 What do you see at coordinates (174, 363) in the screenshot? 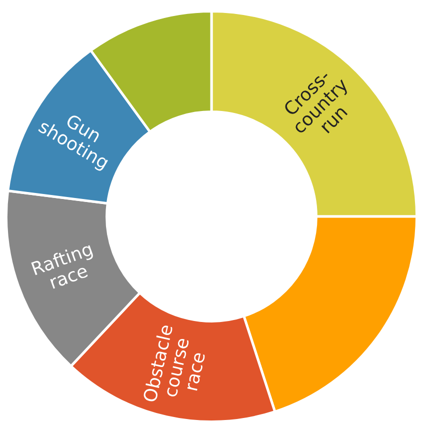
I see `slice-label: Obstacle course race` at bounding box center [174, 363].